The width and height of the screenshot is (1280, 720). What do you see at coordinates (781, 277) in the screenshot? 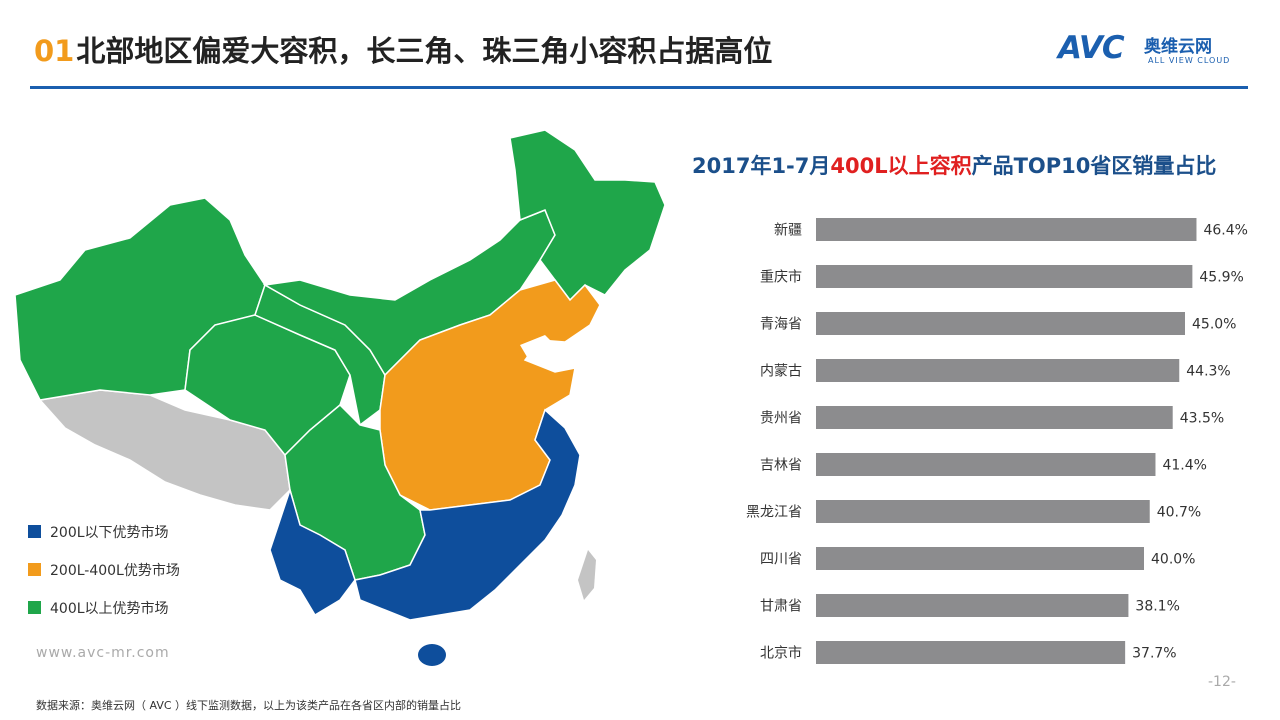
I see `category-label: 重庆市` at bounding box center [781, 277].